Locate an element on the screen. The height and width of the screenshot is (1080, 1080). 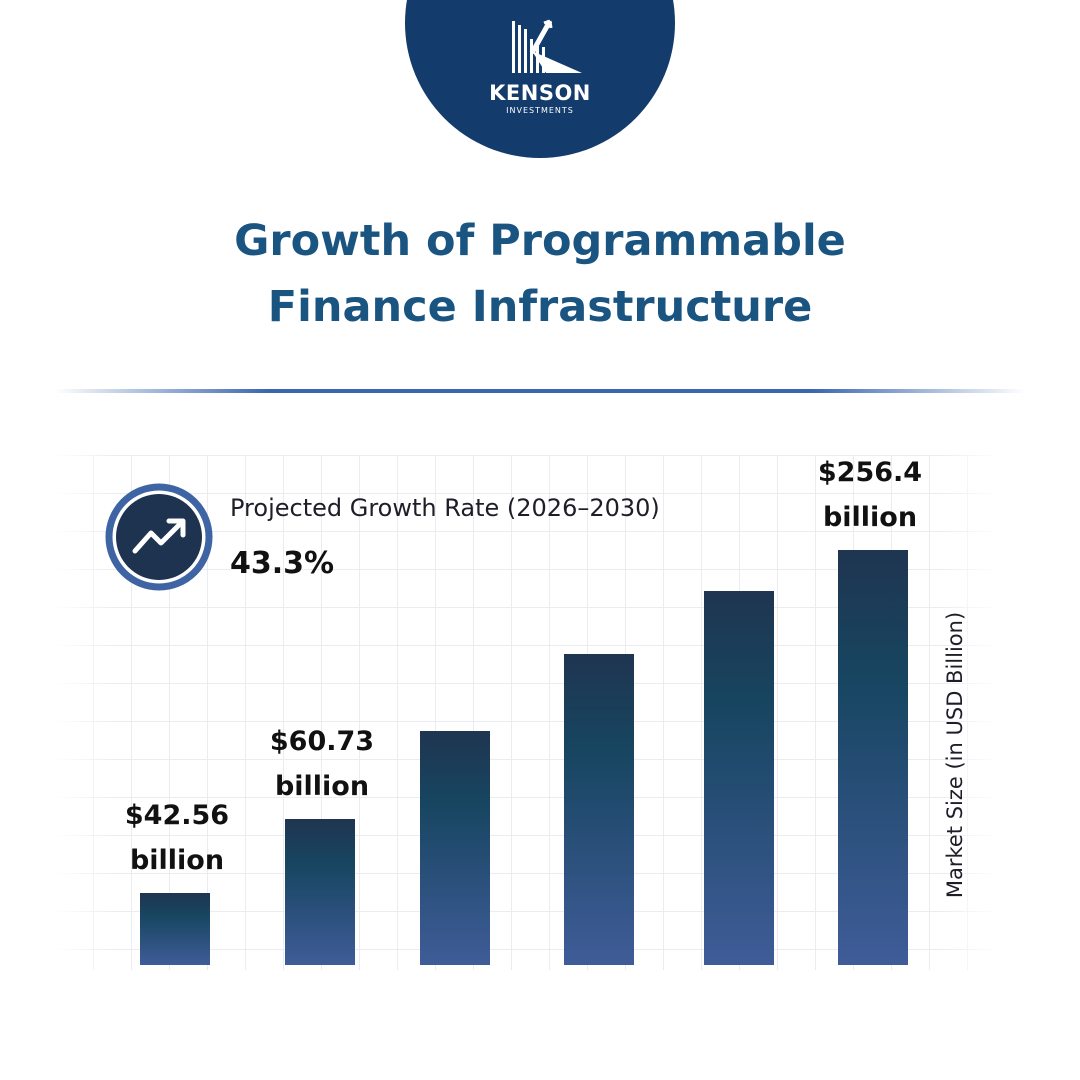
brand-tagline: INVESTMENTS is located at coordinates (540, 110).